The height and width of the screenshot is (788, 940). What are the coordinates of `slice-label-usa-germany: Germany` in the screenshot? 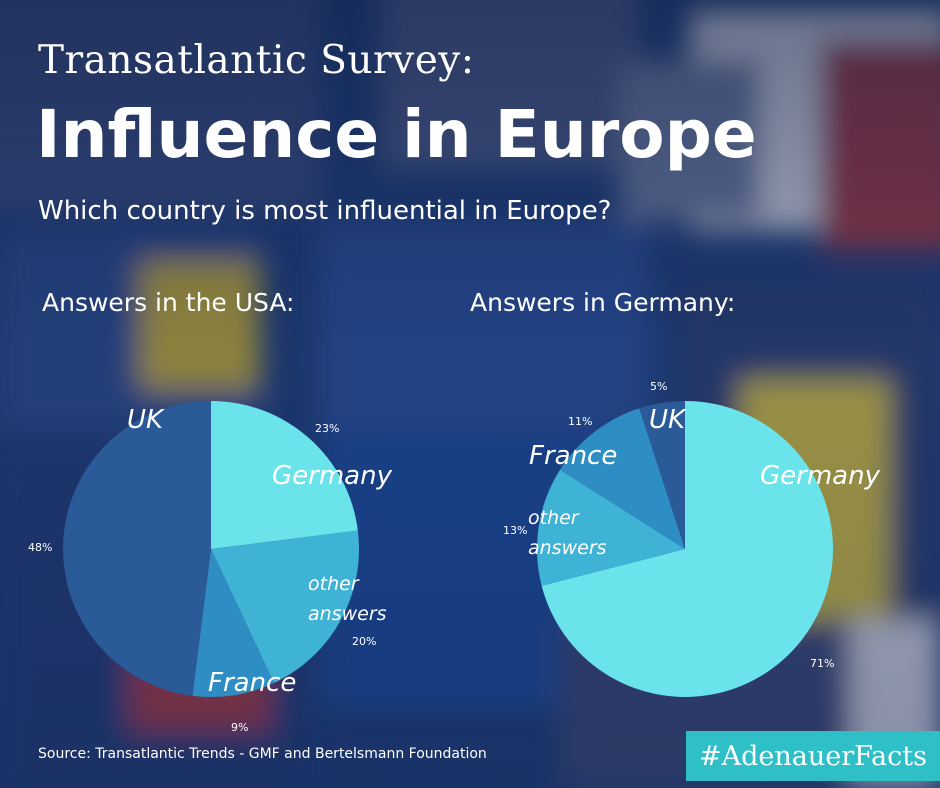 It's located at (332, 476).